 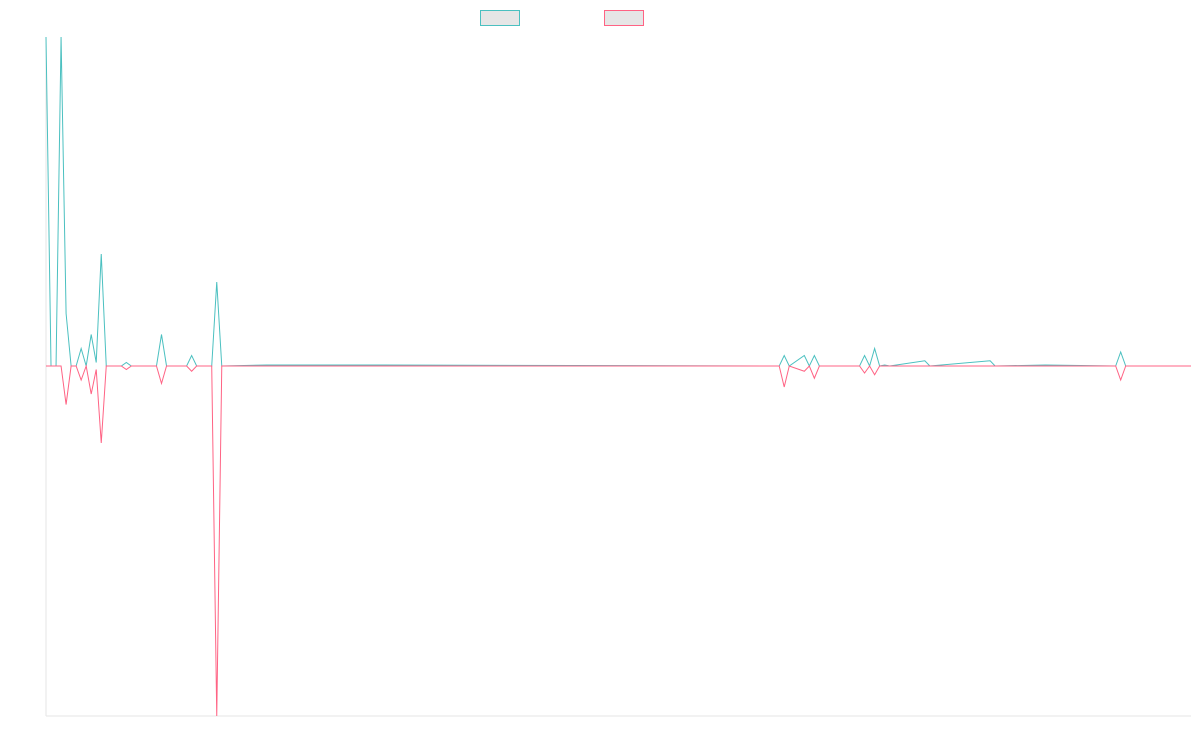 What do you see at coordinates (600, 18) in the screenshot?
I see `legend` at bounding box center [600, 18].